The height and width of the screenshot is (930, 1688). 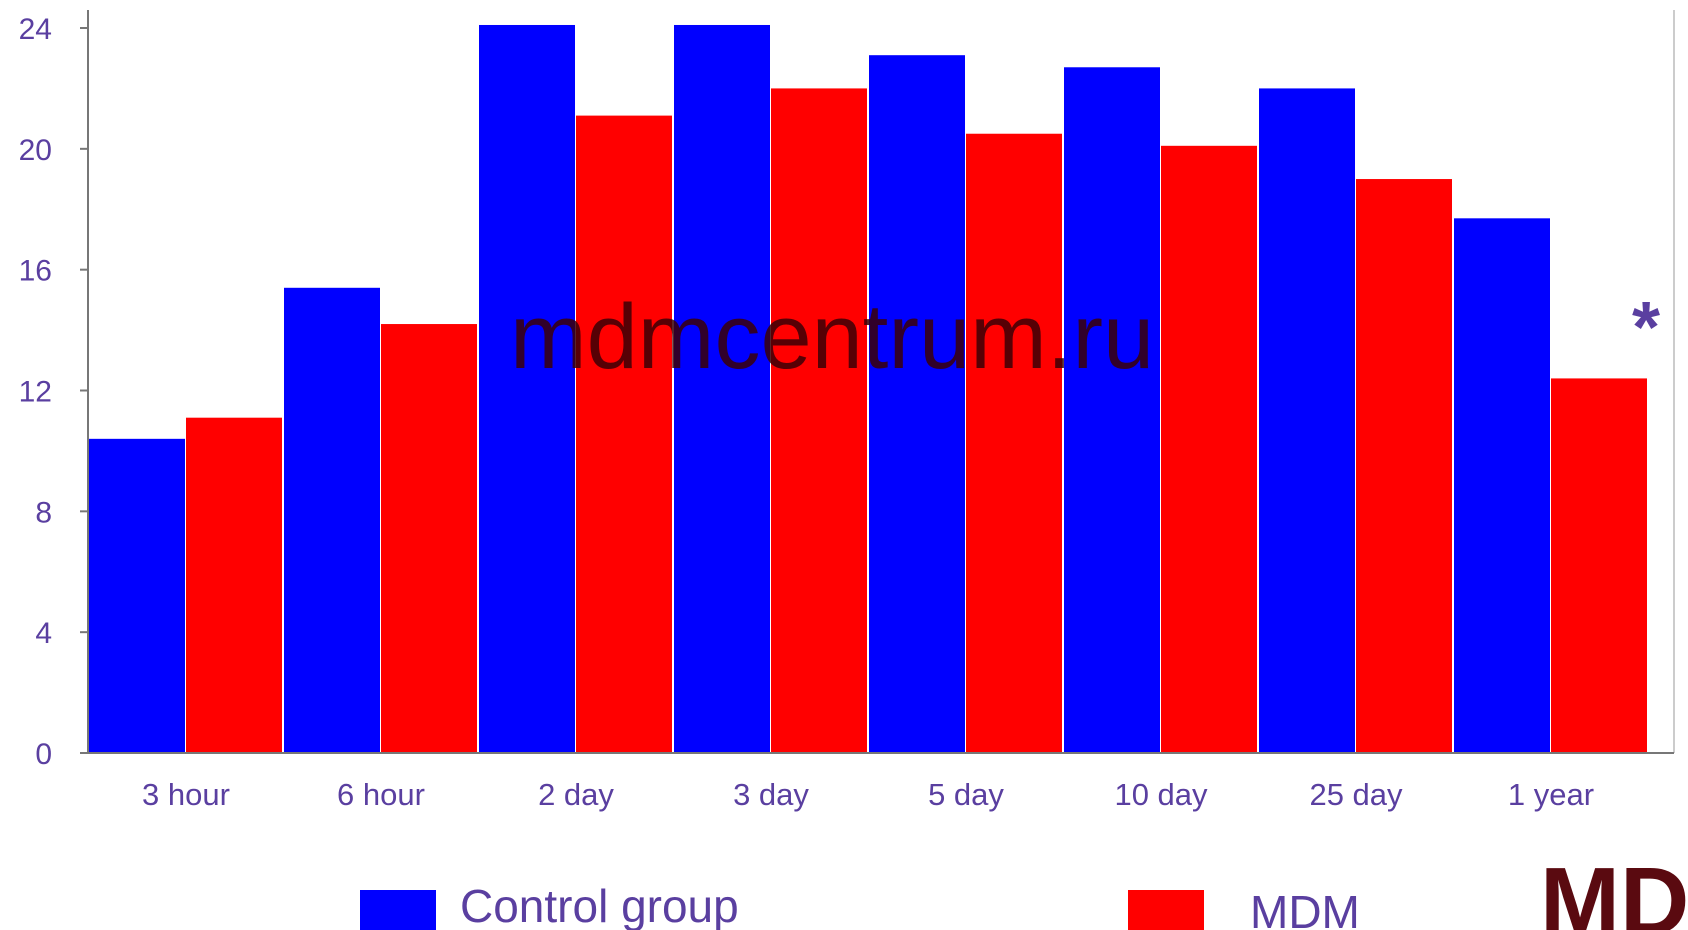 What do you see at coordinates (1356, 794) in the screenshot?
I see `x-tick-label: 25 day` at bounding box center [1356, 794].